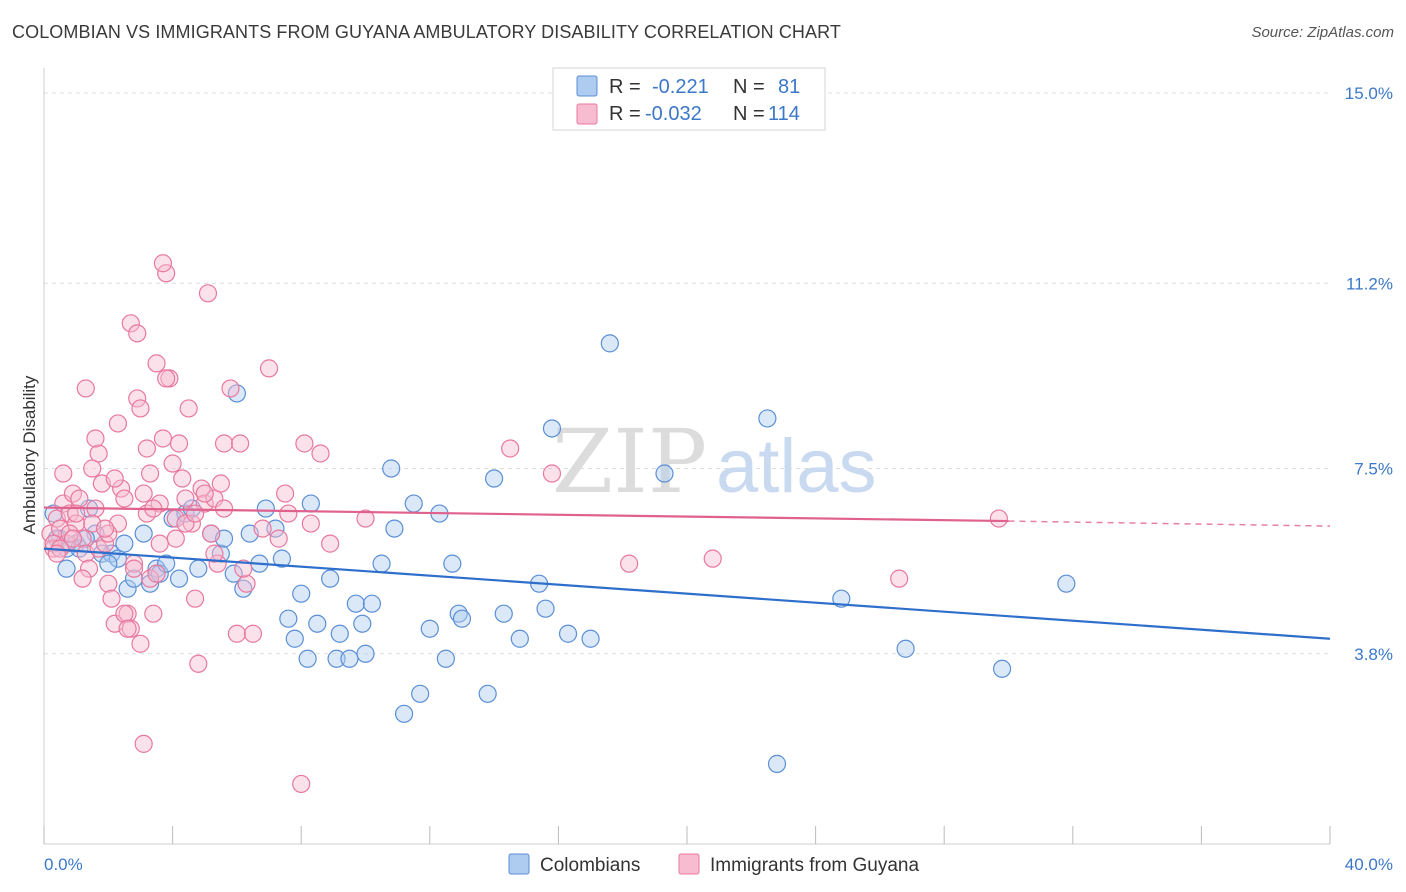 The height and width of the screenshot is (892, 1406). What do you see at coordinates (814, 865) in the screenshot?
I see `bottom-legend-label-guyana: Immigrants from Guyana` at bounding box center [814, 865].